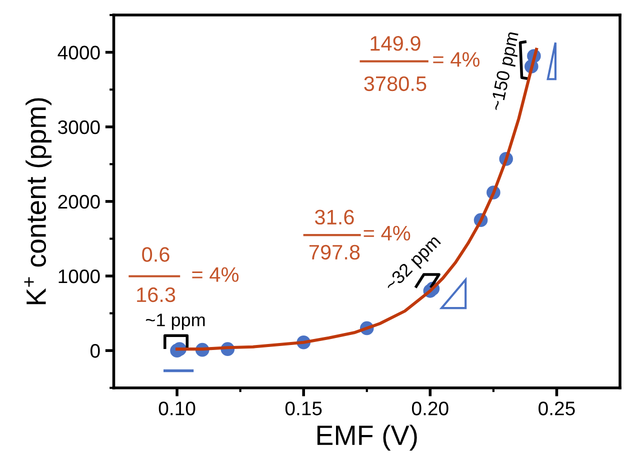  Describe the element at coordinates (506, 71) in the screenshot. I see `annotation: ~150 ppm` at that location.